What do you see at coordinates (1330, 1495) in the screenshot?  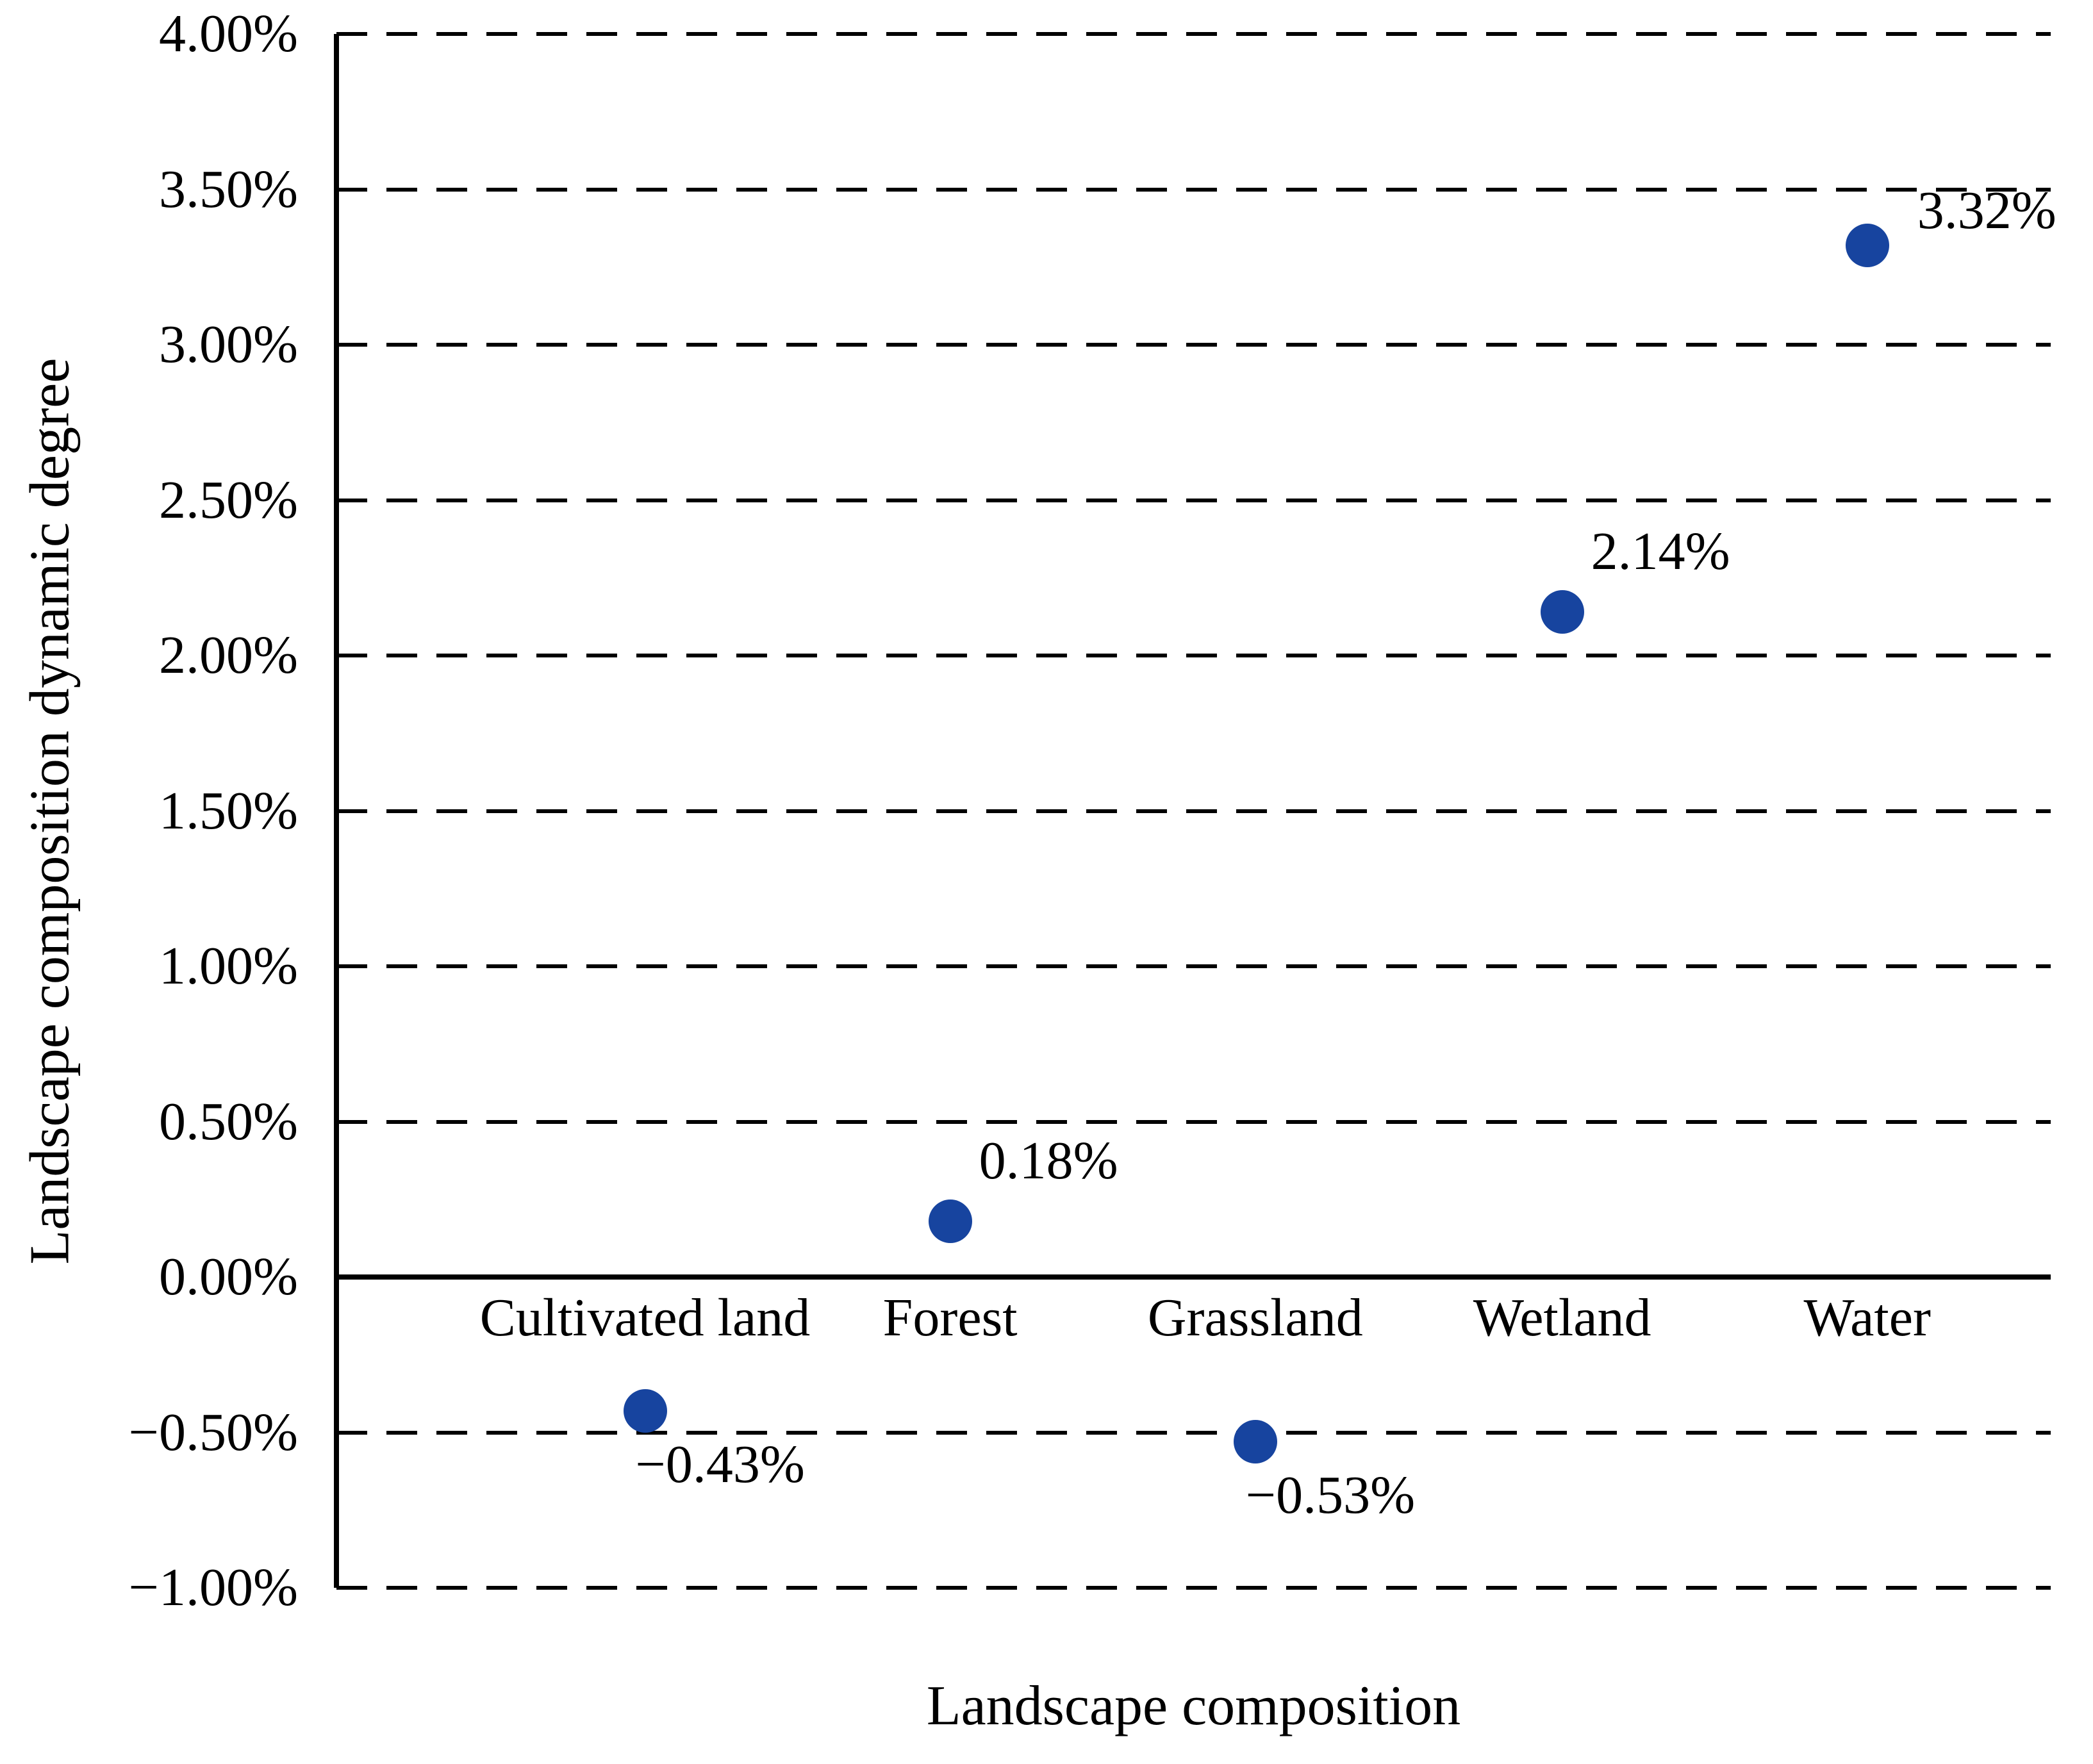 I see `data-point-label: −0.53%` at bounding box center [1330, 1495].